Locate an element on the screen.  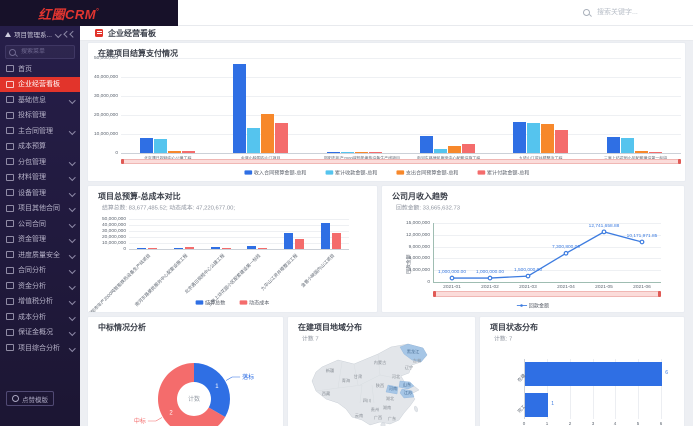
bar-完工 is located at coordinates (536, 405).